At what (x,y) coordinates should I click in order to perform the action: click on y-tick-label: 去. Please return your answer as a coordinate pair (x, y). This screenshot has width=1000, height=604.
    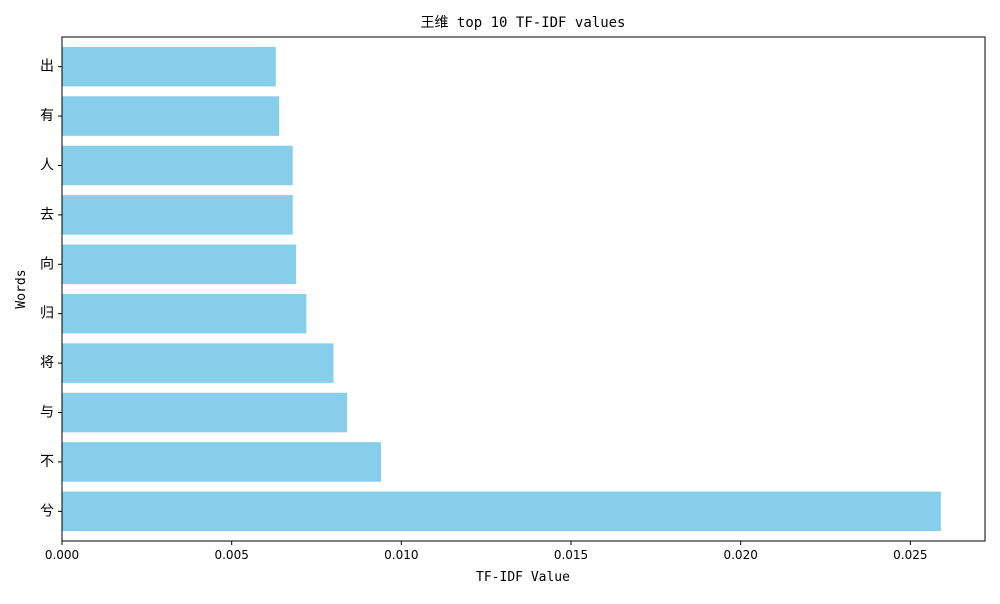
    Looking at the image, I should click on (47, 215).